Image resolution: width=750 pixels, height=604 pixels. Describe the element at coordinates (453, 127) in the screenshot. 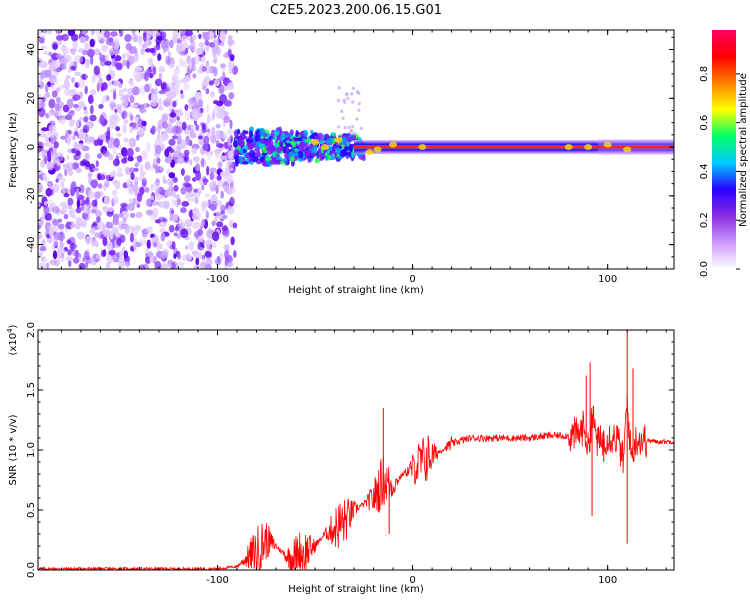

I see `signal-band` at that location.